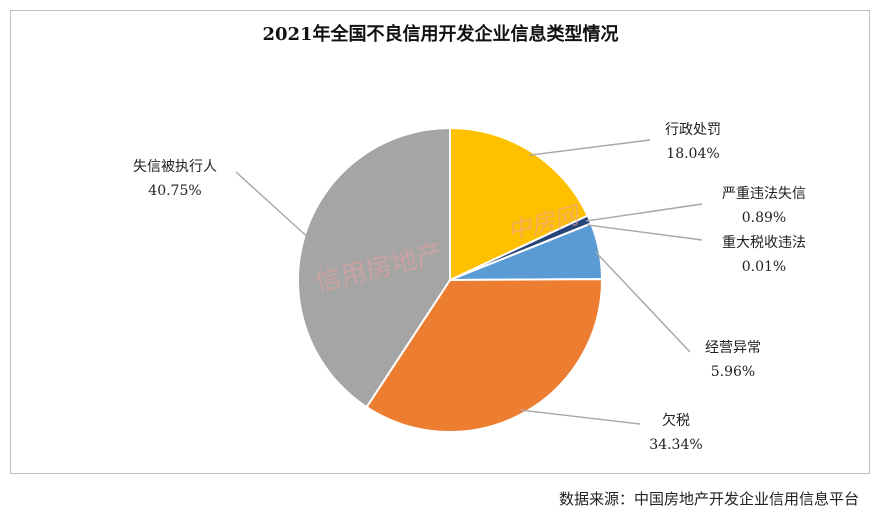  I want to click on slice-category-label: 经营异常, so click(733, 348).